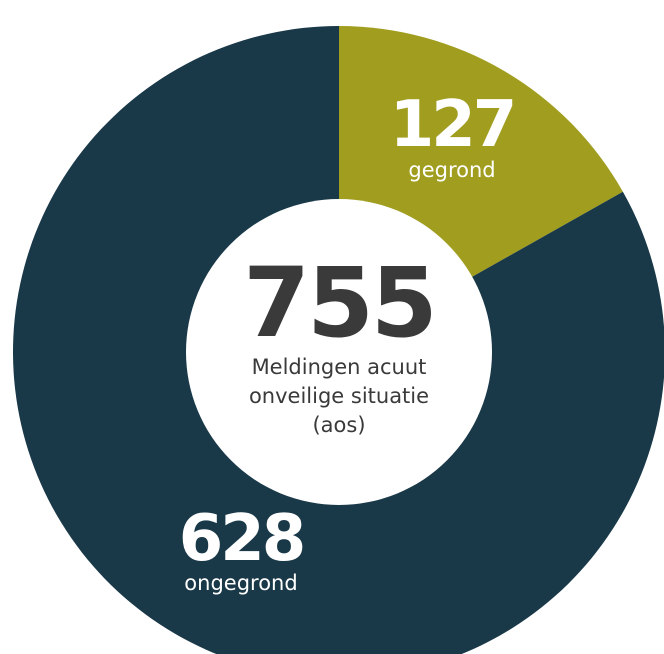  What do you see at coordinates (338, 425) in the screenshot?
I see `center-label-line-3: (aos)` at bounding box center [338, 425].